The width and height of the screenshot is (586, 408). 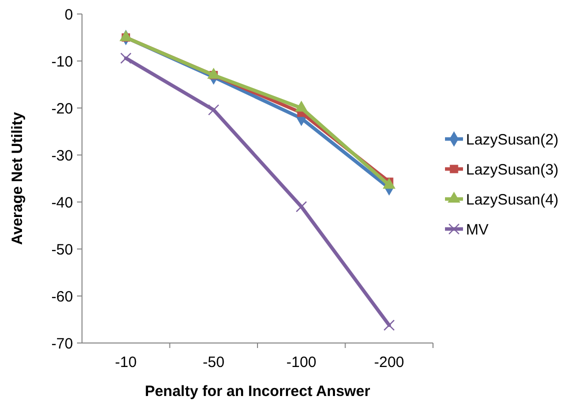 What do you see at coordinates (389, 362) in the screenshot?
I see `x-tick-label: -200` at bounding box center [389, 362].